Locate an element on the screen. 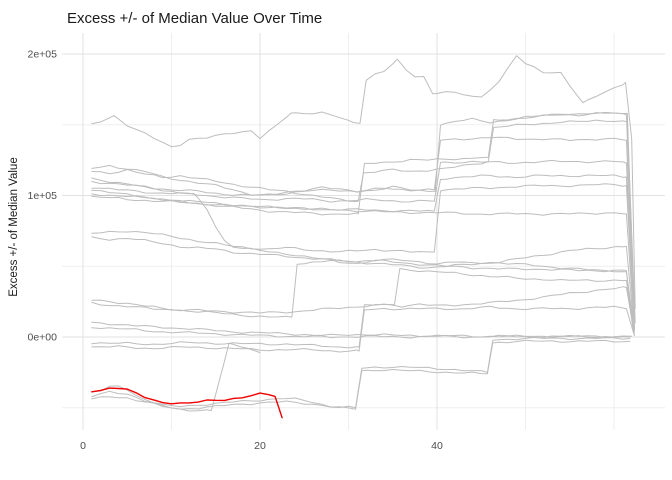 The width and height of the screenshot is (672, 480). chart-title: Excess +/- of Median Value Over Time is located at coordinates (194, 18).